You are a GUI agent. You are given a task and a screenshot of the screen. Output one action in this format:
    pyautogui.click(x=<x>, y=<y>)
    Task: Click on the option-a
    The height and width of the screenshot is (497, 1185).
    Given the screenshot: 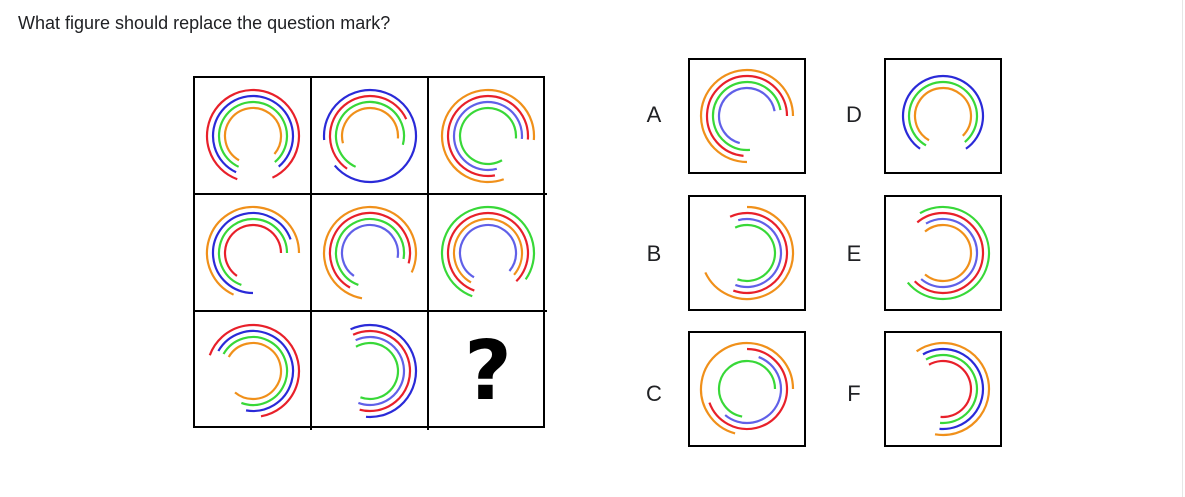 What is the action you would take?
    pyautogui.click(x=747, y=116)
    